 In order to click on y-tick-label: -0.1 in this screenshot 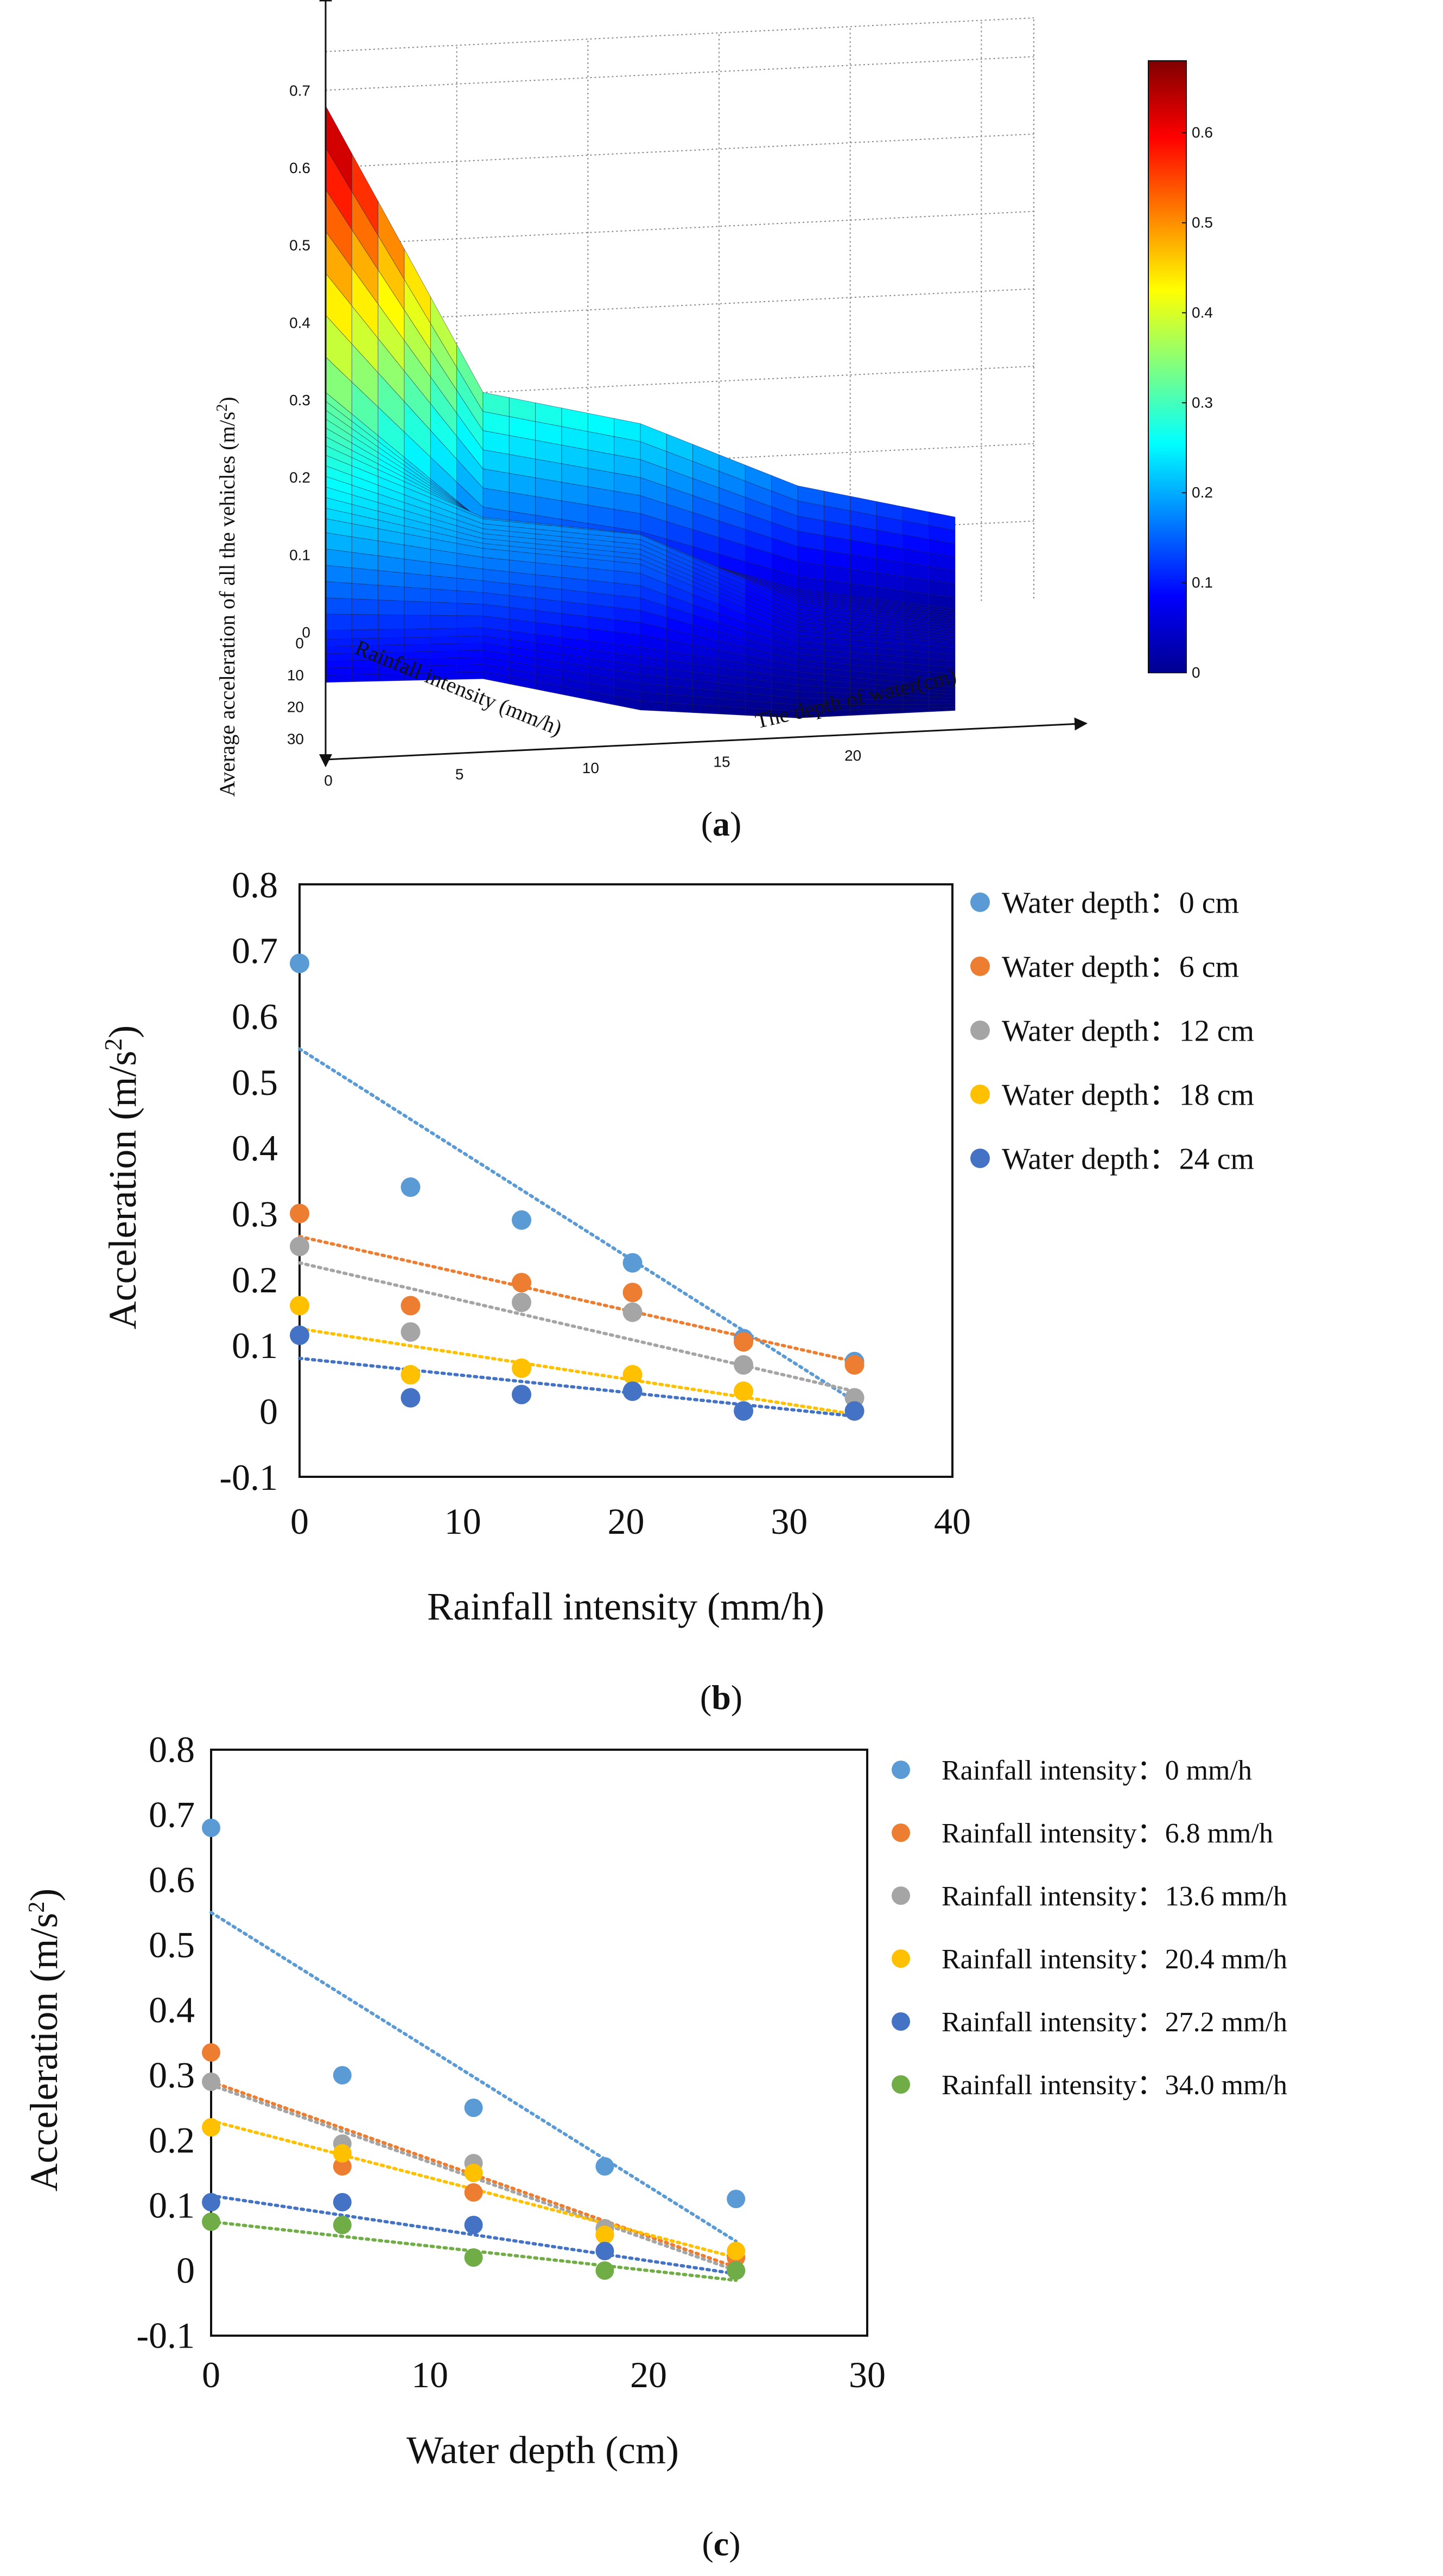, I will do `click(165, 2335)`.